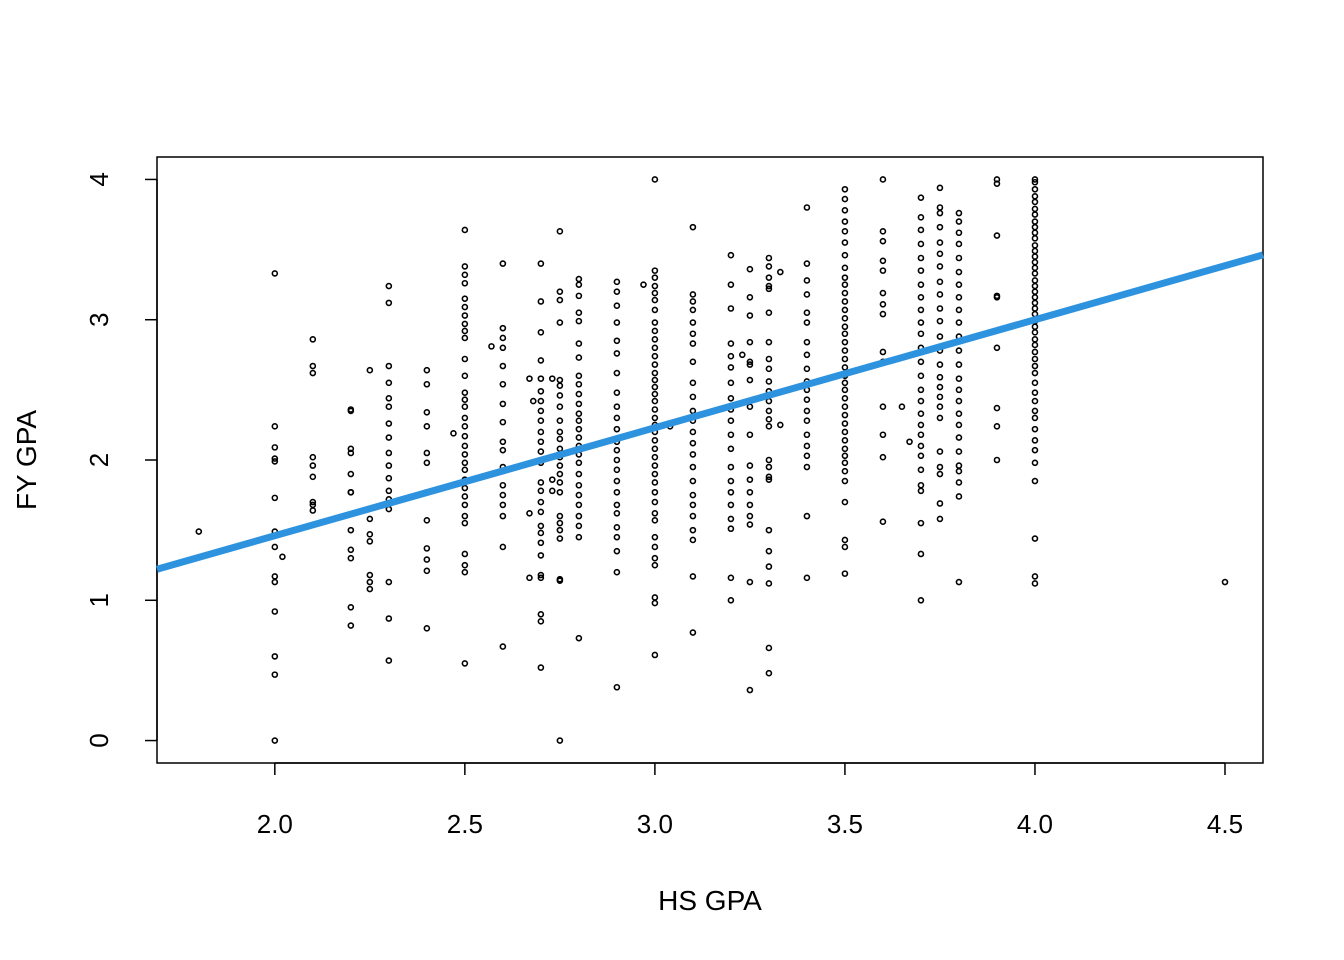 The width and height of the screenshot is (1344, 960). I want to click on x-tick-label: 3.0, so click(655, 824).